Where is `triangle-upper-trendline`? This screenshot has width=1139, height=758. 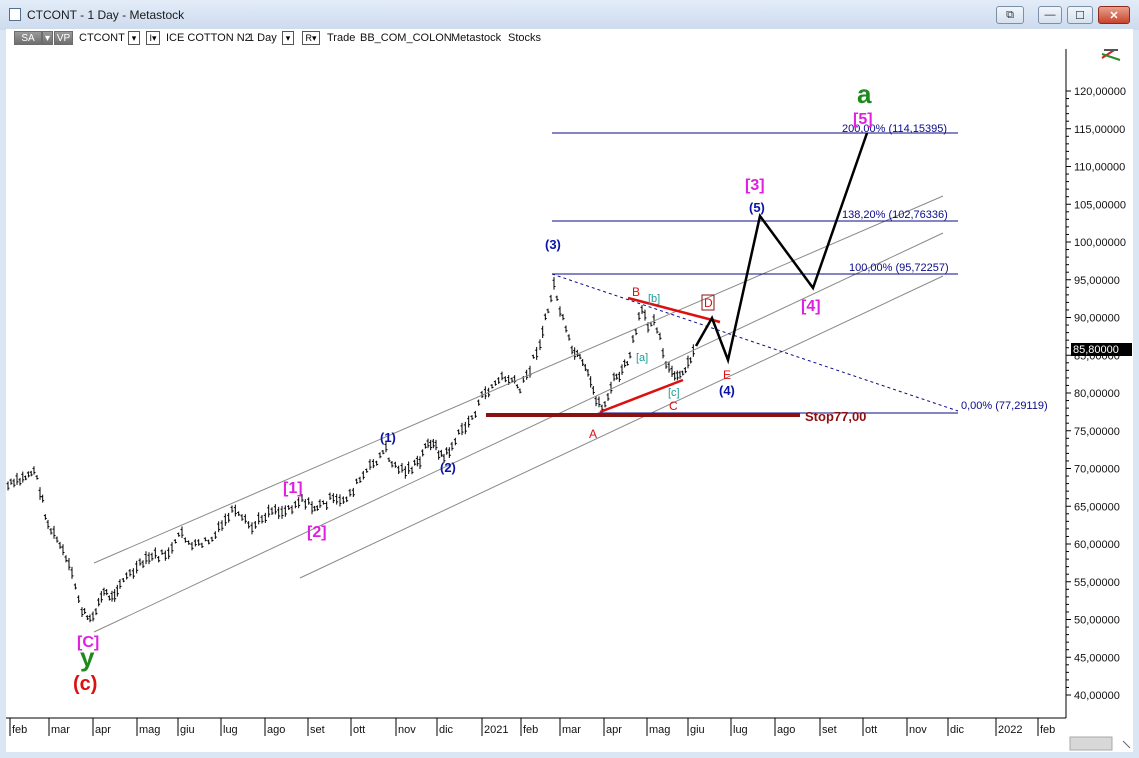 triangle-upper-trendline is located at coordinates (674, 310).